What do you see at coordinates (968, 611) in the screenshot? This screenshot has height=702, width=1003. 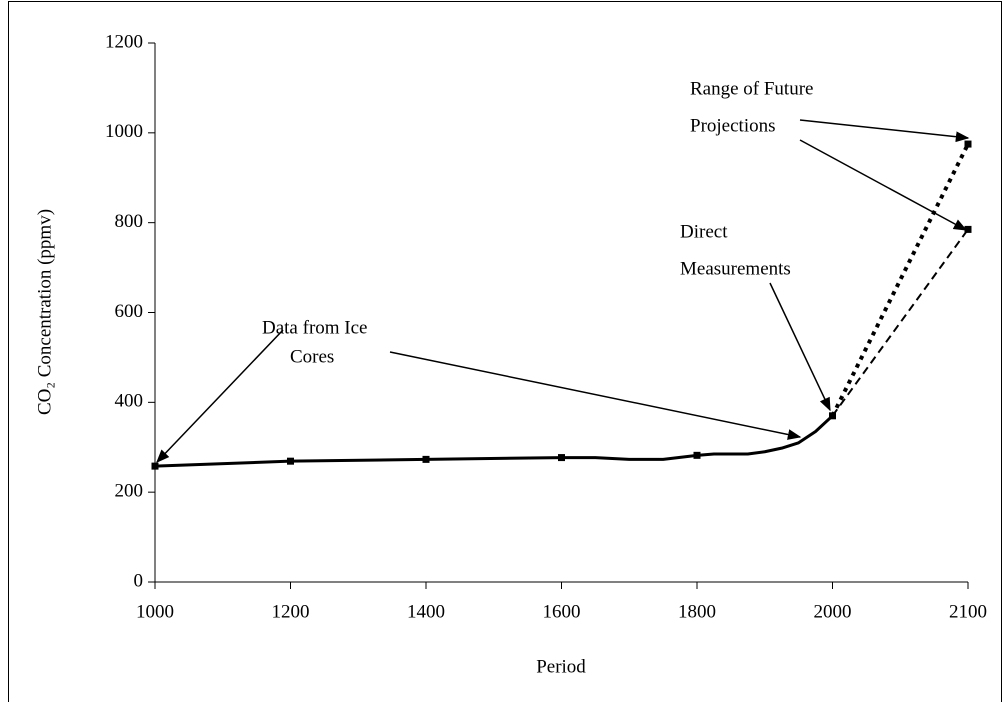 I see `x-tick-label: 2100` at bounding box center [968, 611].